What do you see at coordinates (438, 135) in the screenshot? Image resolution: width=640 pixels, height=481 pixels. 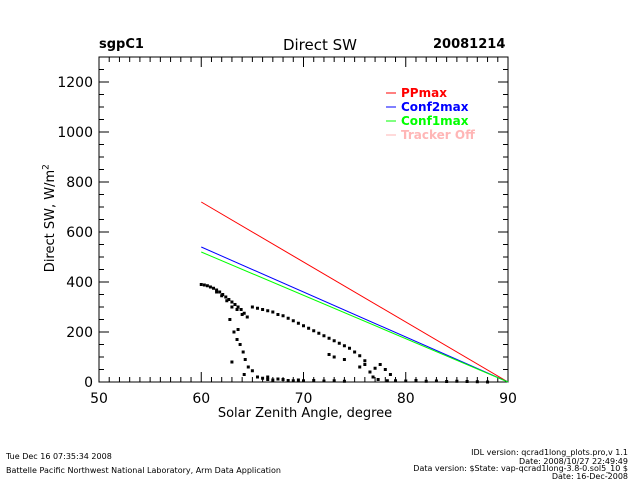 I see `legend-label: Tracker Off` at bounding box center [438, 135].